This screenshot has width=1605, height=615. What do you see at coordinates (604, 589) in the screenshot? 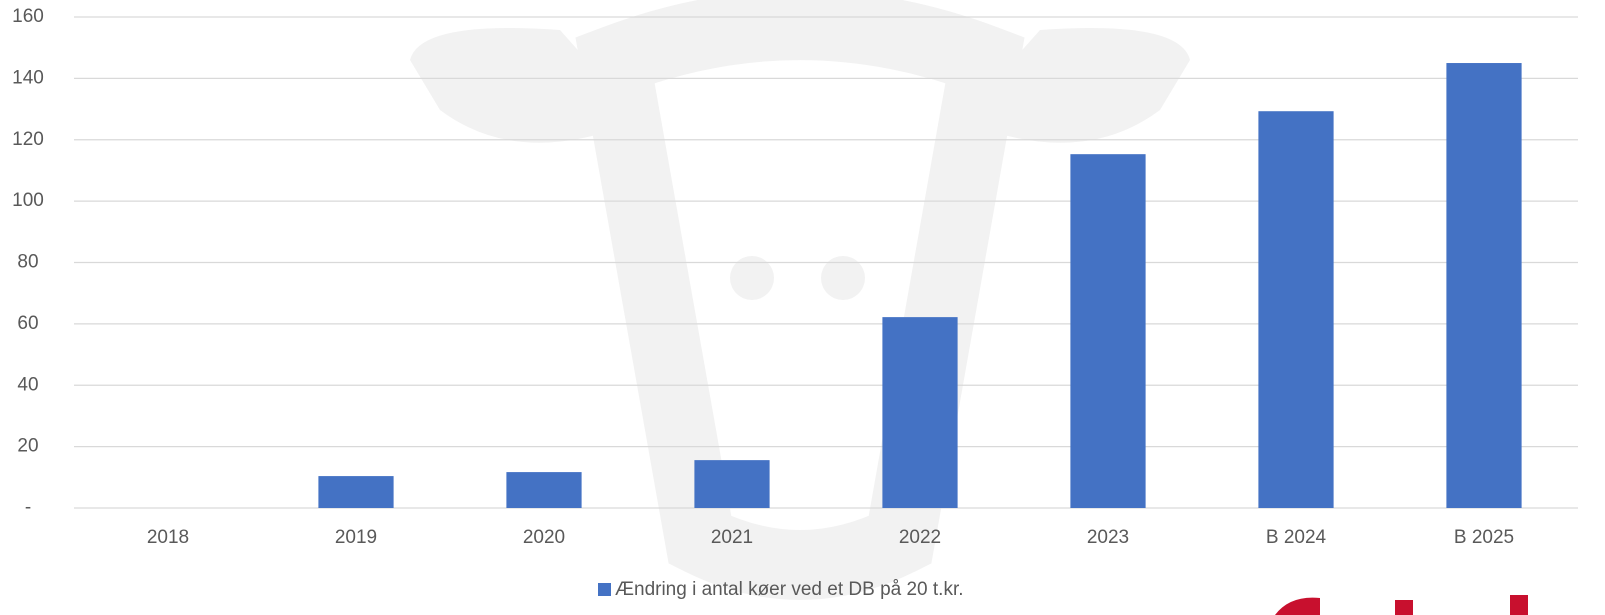
I see `legend-swatch` at bounding box center [604, 589].